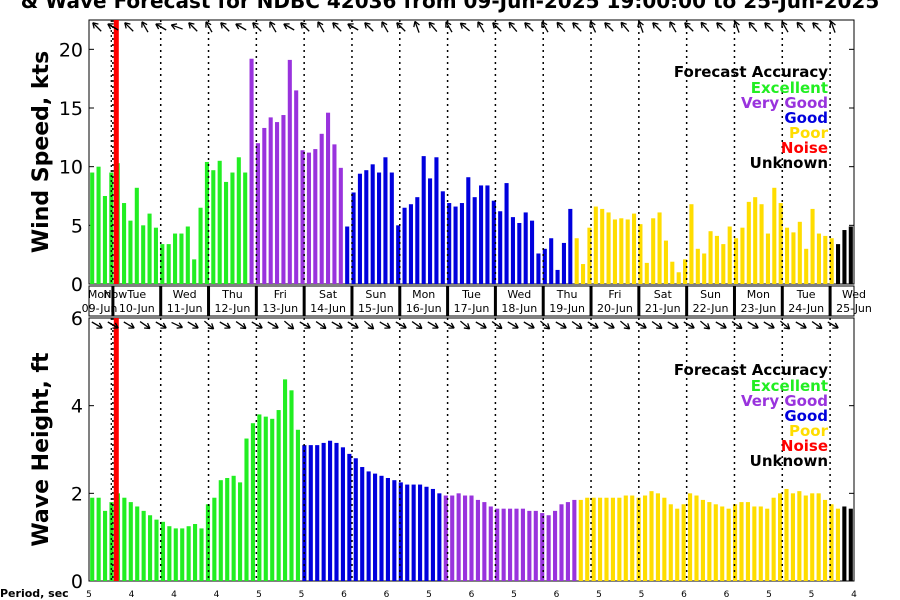  What do you see at coordinates (41, 449) in the screenshot?
I see `y-axis-label: Wave Height, ft` at bounding box center [41, 449].